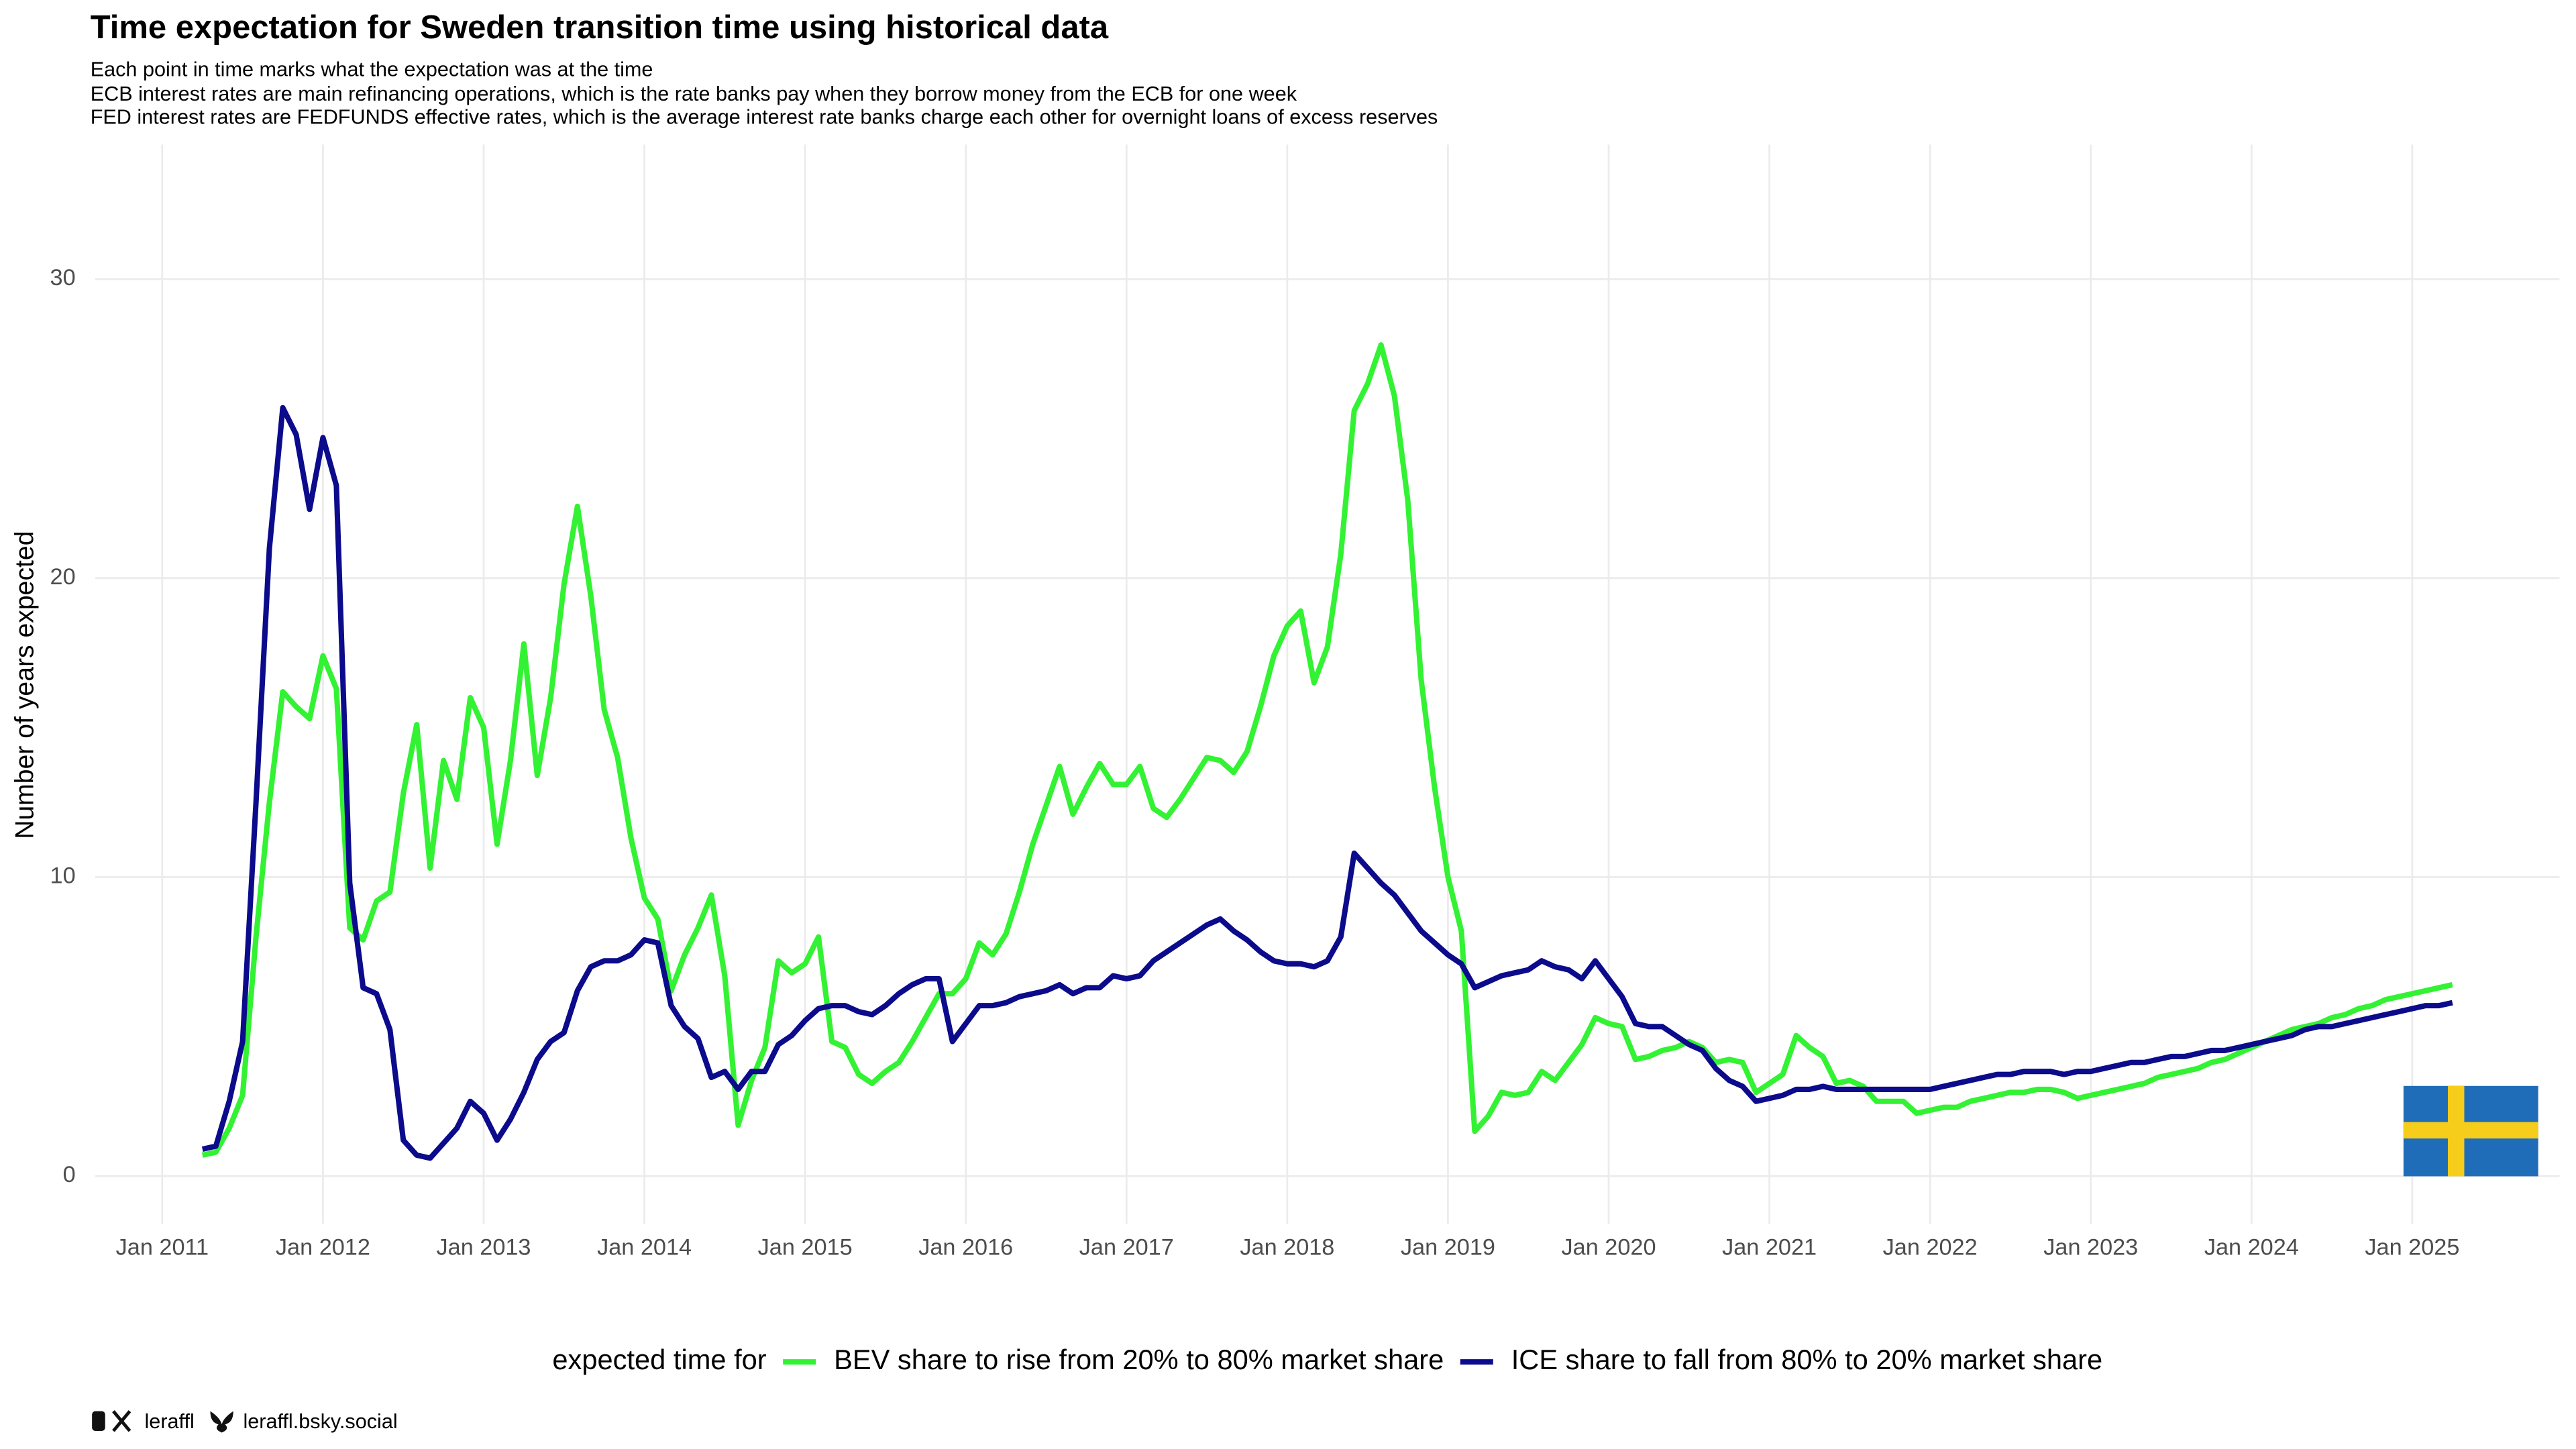 Image resolution: width=2576 pixels, height=1449 pixels. What do you see at coordinates (63, 277) in the screenshot?
I see `y-tick-label: 30` at bounding box center [63, 277].